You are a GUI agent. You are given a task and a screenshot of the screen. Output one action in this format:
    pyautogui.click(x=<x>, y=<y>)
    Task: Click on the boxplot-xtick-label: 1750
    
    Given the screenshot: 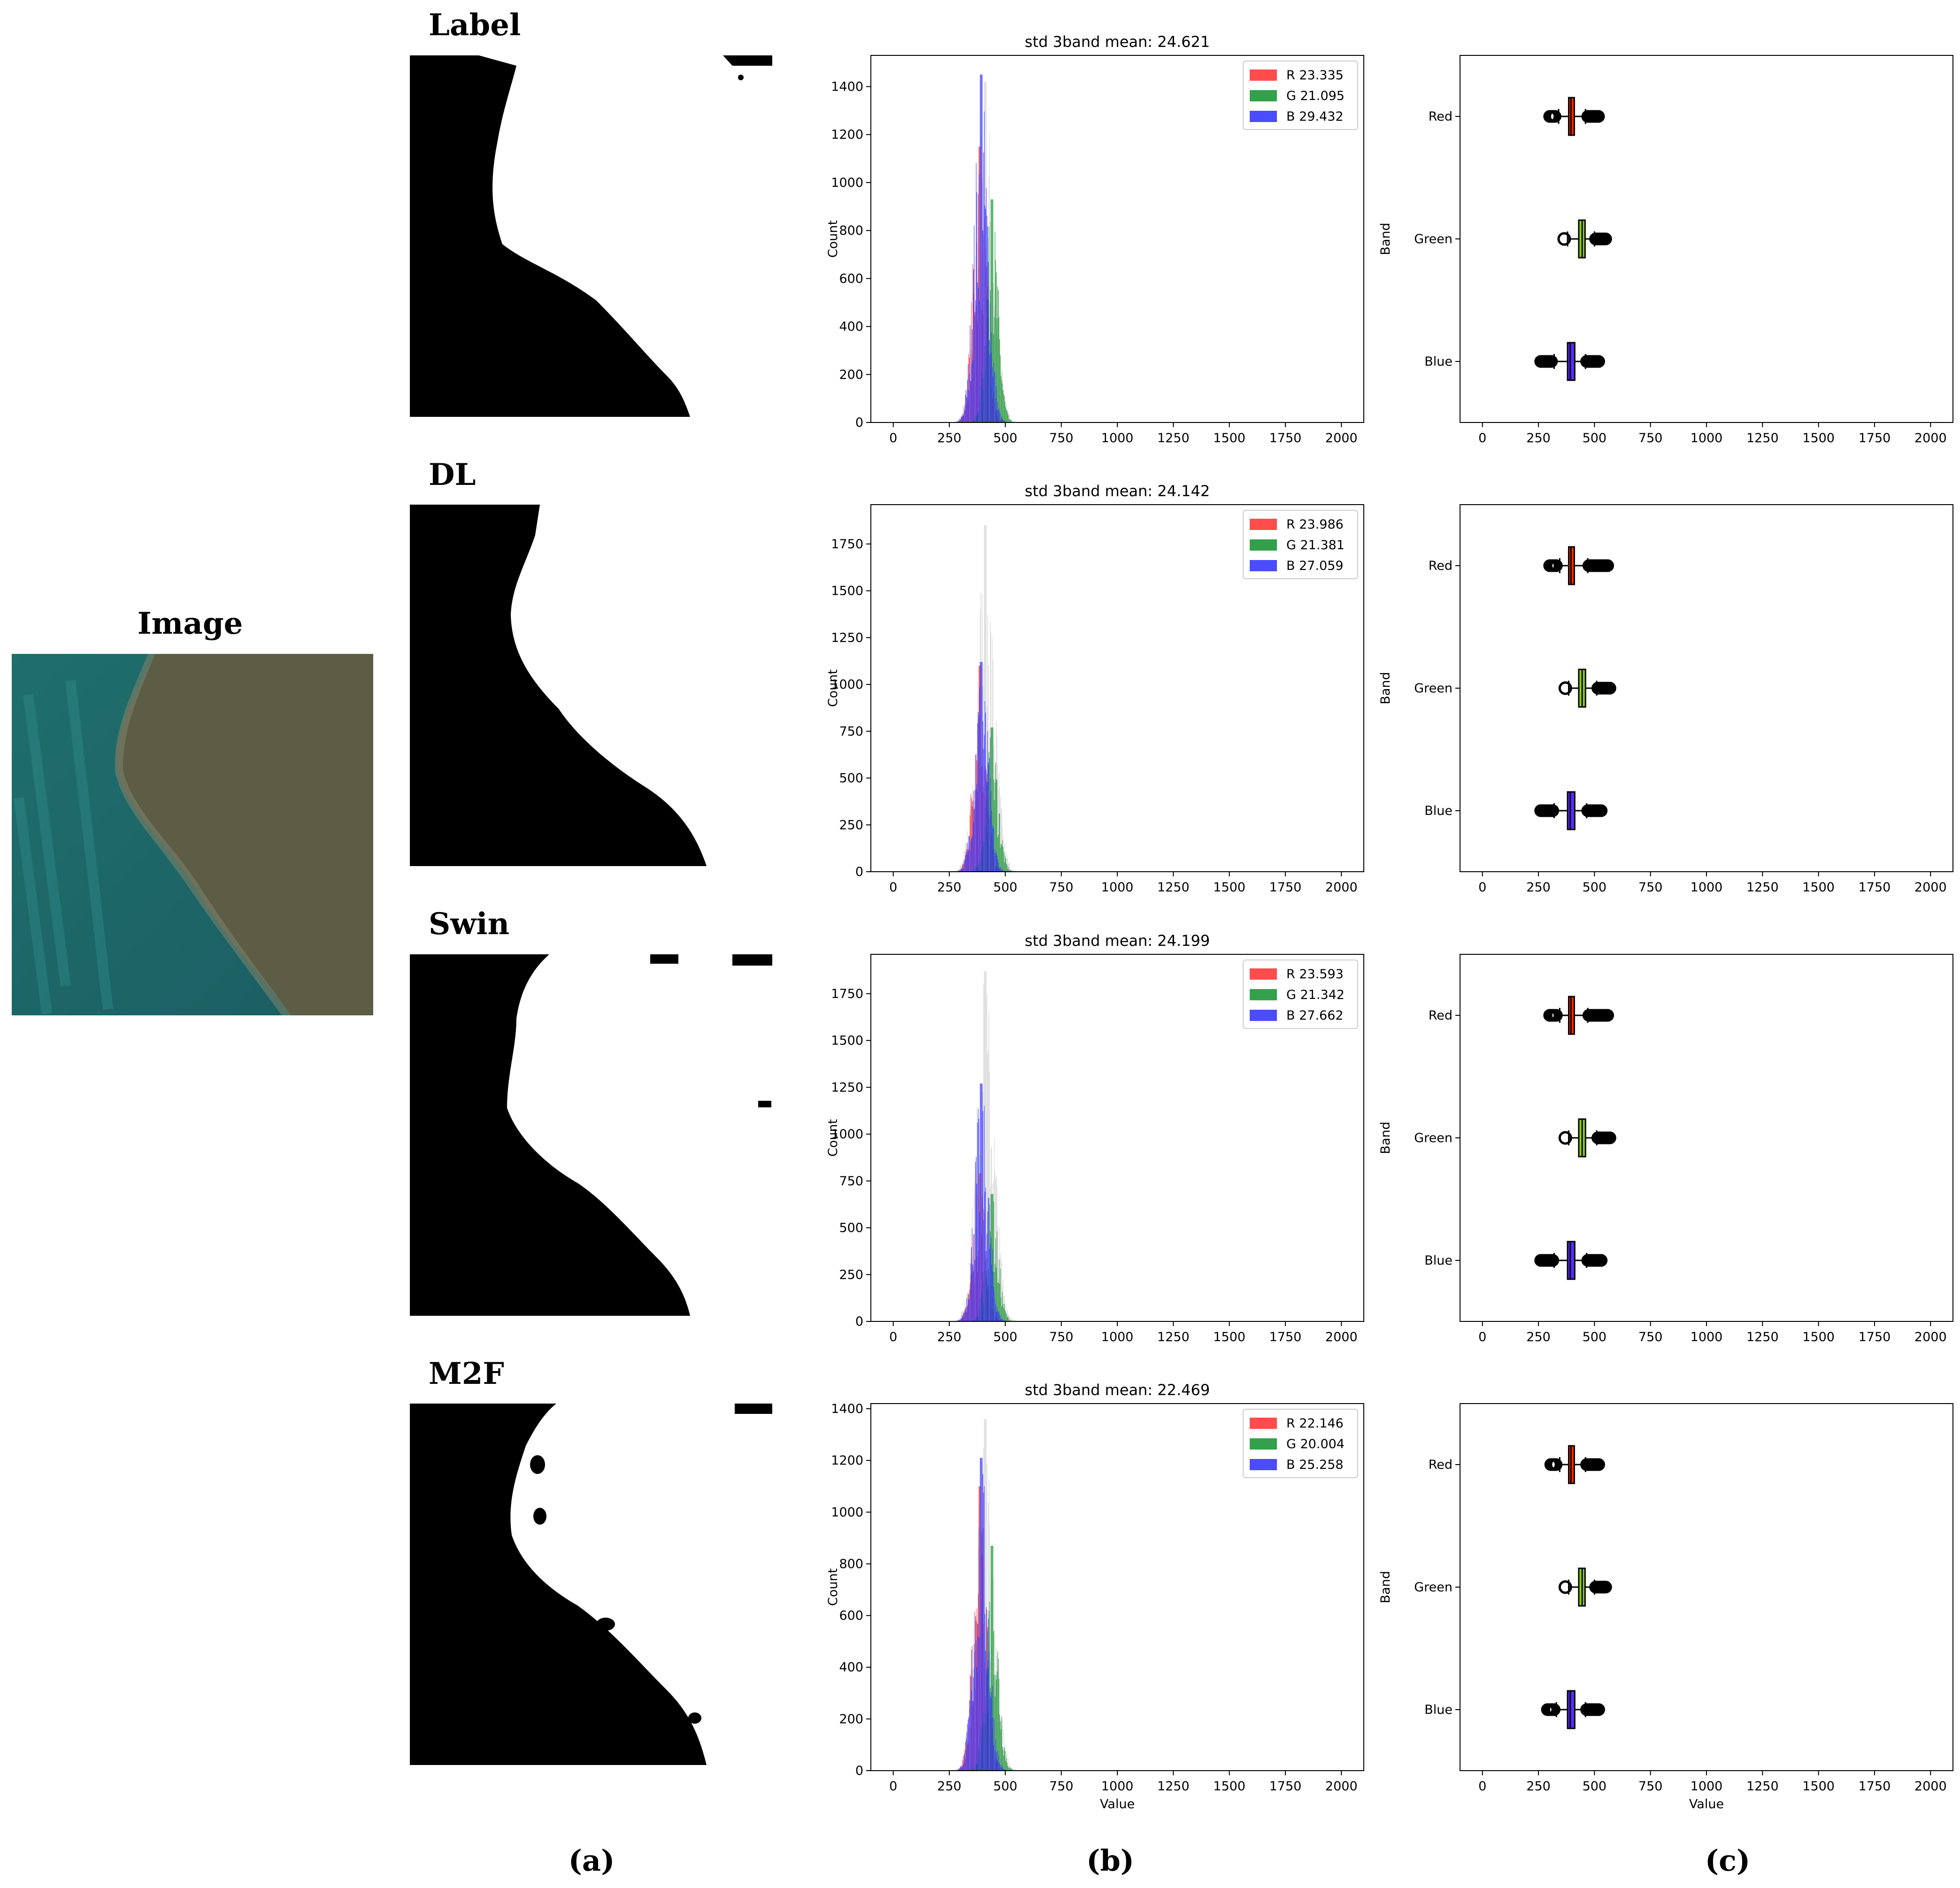 What is the action you would take?
    pyautogui.click(x=1875, y=438)
    